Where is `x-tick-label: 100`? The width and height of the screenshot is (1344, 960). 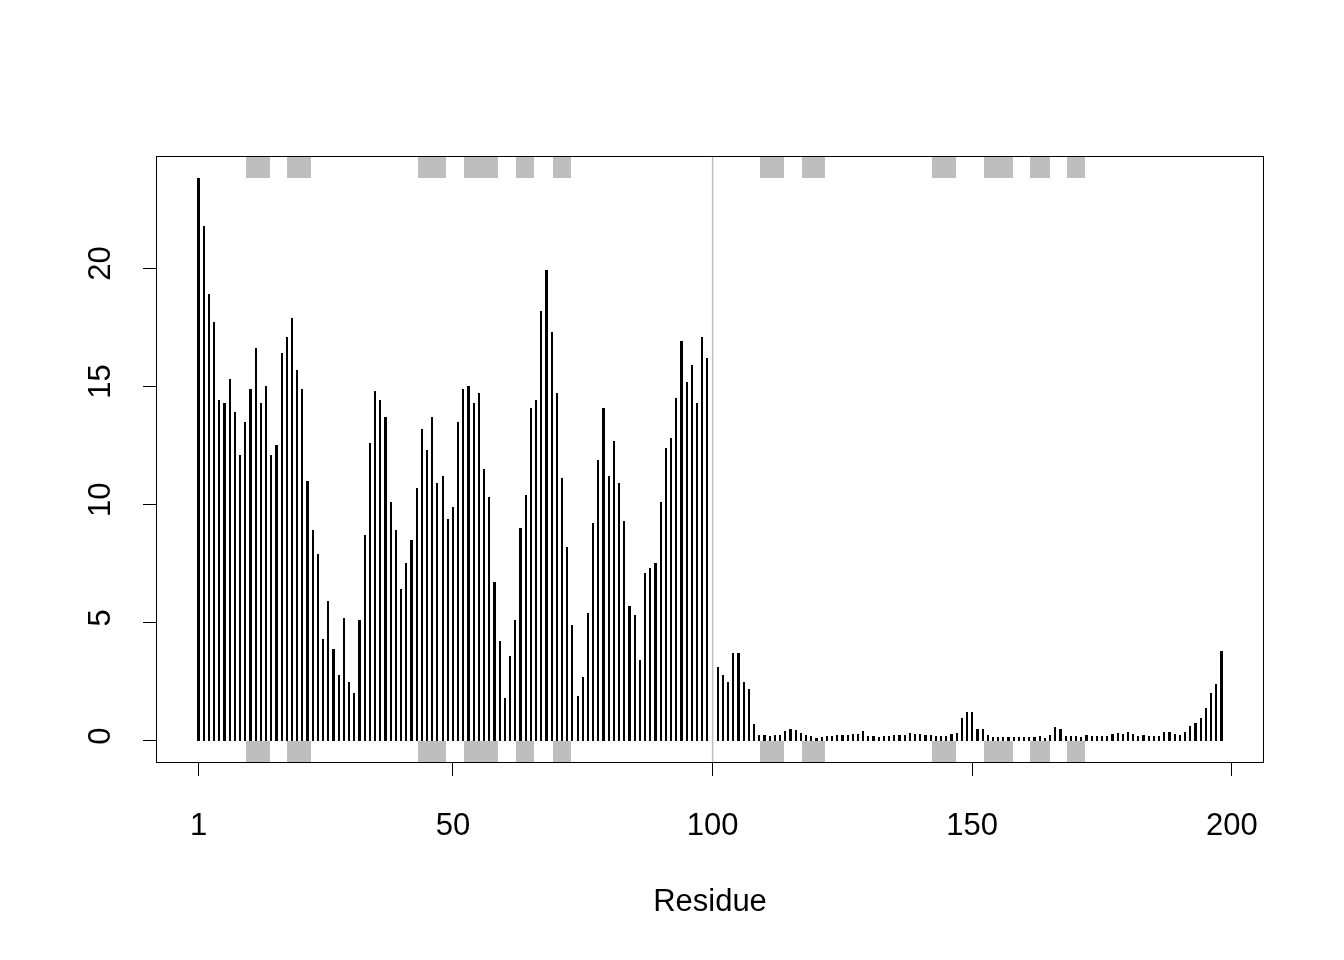 x-tick-label: 100 is located at coordinates (712, 825).